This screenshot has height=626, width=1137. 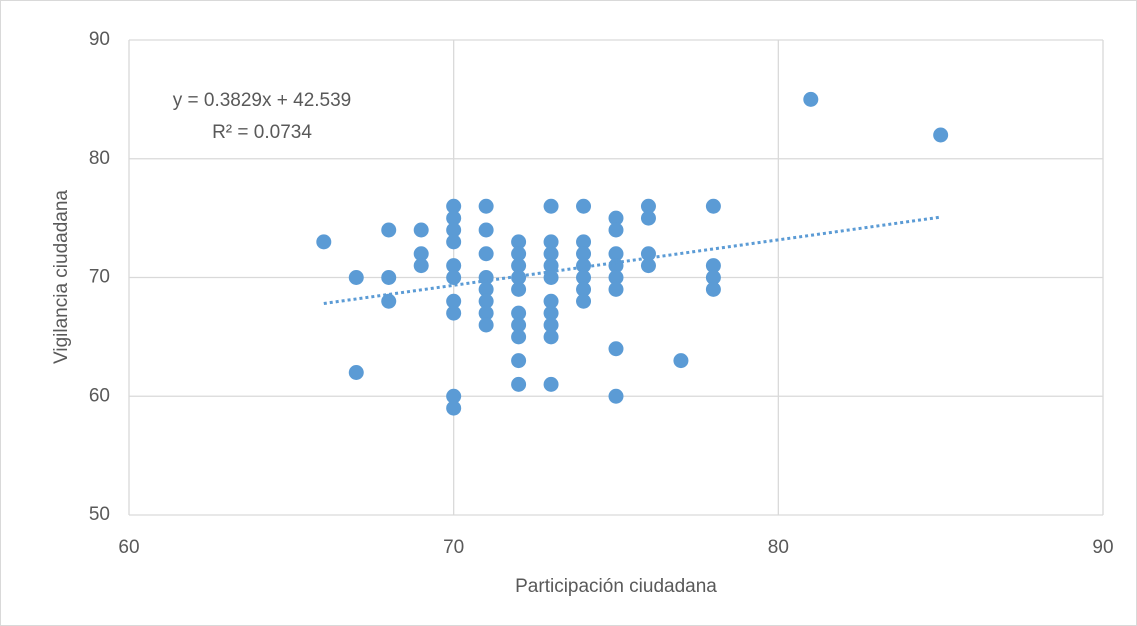 What do you see at coordinates (61, 277) in the screenshot?
I see `y-axis-label: Vigilancia ciudadana` at bounding box center [61, 277].